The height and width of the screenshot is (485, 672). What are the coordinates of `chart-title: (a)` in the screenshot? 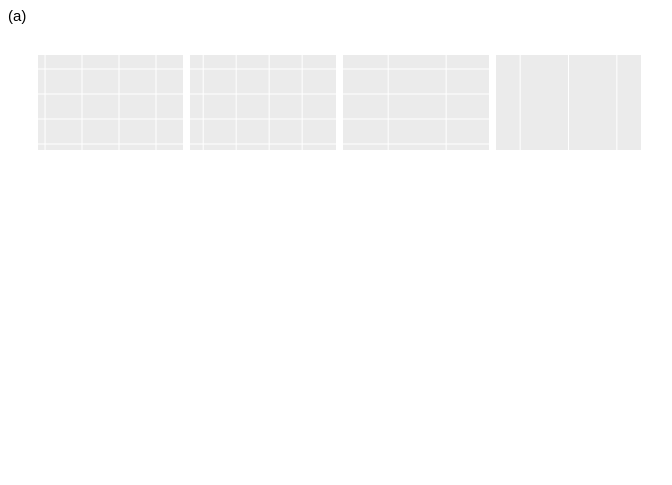 It's located at (17, 16).